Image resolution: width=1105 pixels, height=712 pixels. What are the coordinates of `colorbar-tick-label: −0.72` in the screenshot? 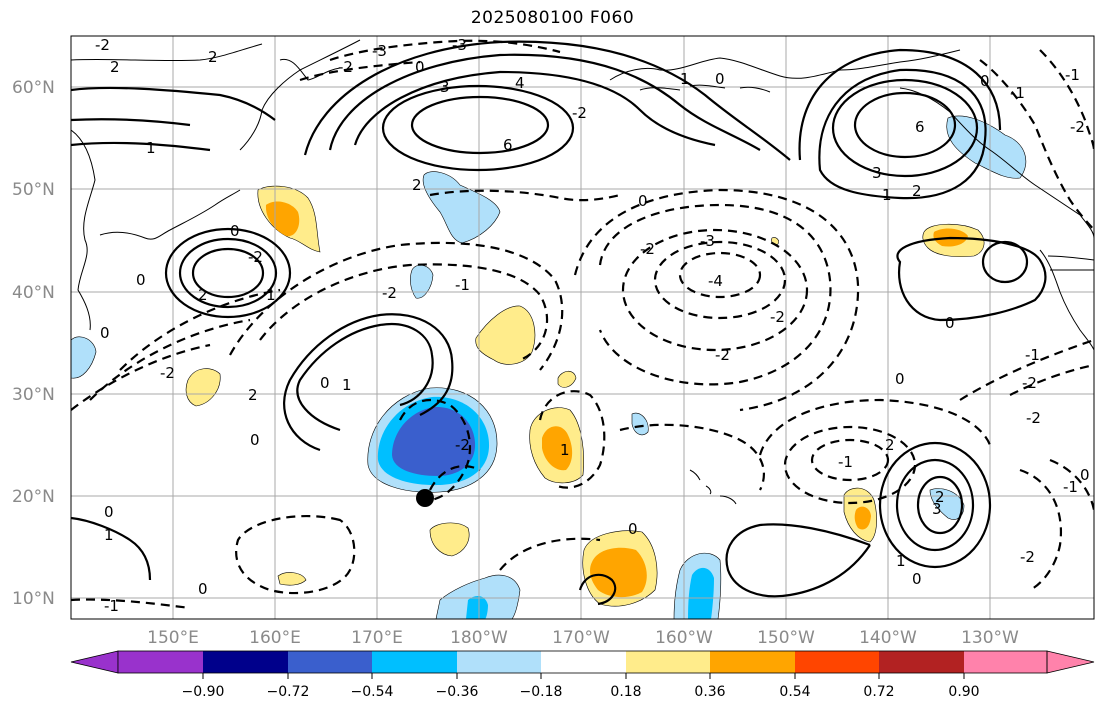 It's located at (288, 692).